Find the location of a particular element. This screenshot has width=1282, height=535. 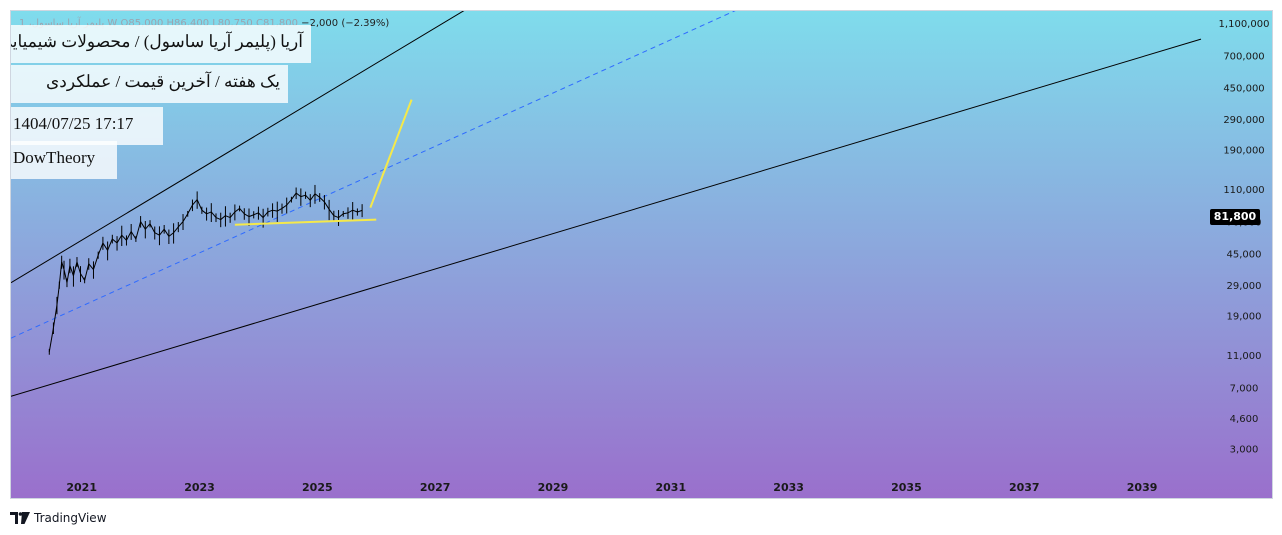

y-tick-label: 110,000 is located at coordinates (1243, 190).